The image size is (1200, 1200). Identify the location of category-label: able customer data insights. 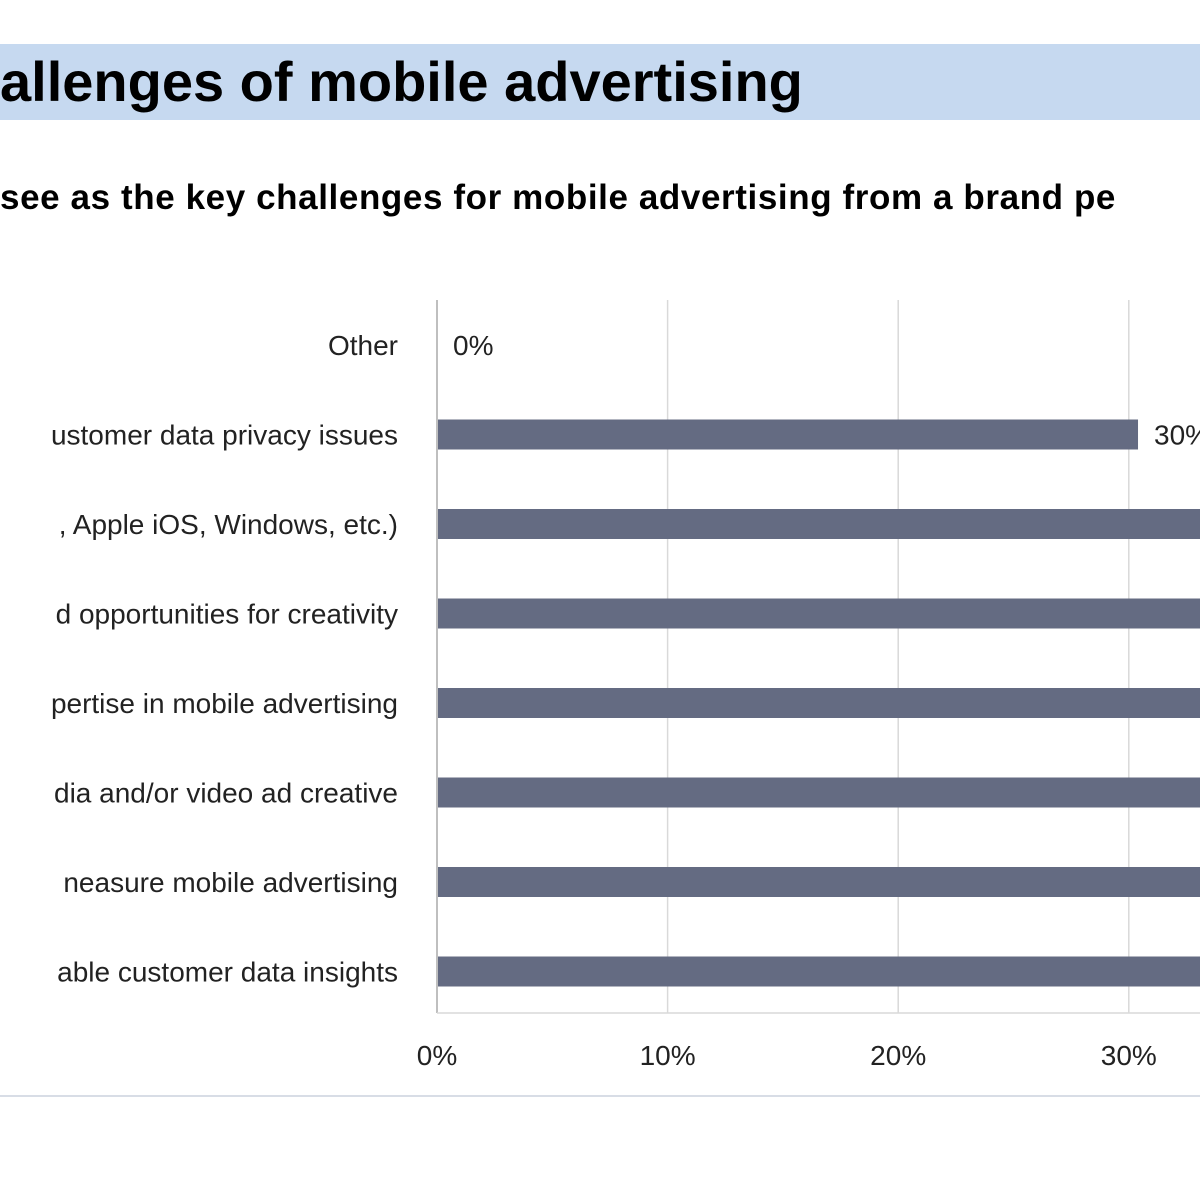
(227, 972).